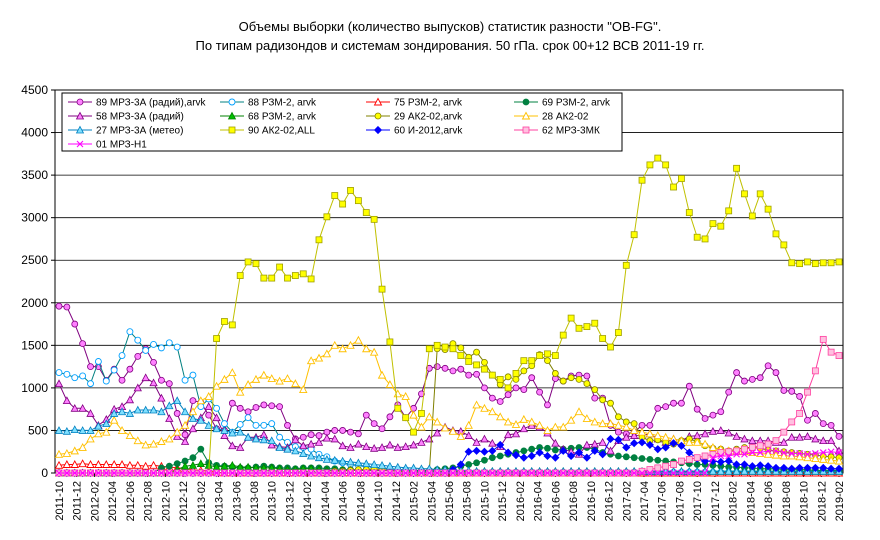 Image resolution: width=880 pixels, height=540 pixels. Describe the element at coordinates (290, 501) in the screenshot. I see `x-tick-label: 2013-12` at that location.